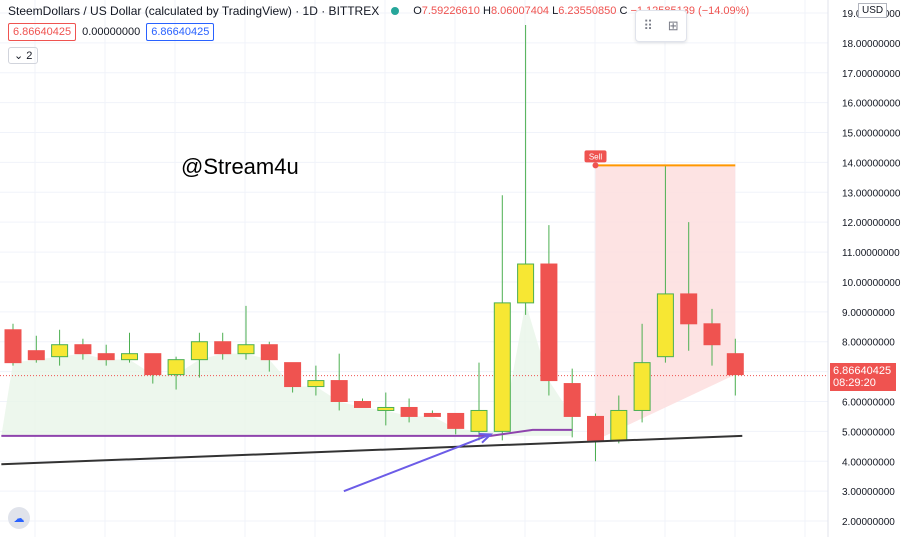 This screenshot has height=537, width=907. I want to click on currency-unit-label: USD, so click(873, 10).